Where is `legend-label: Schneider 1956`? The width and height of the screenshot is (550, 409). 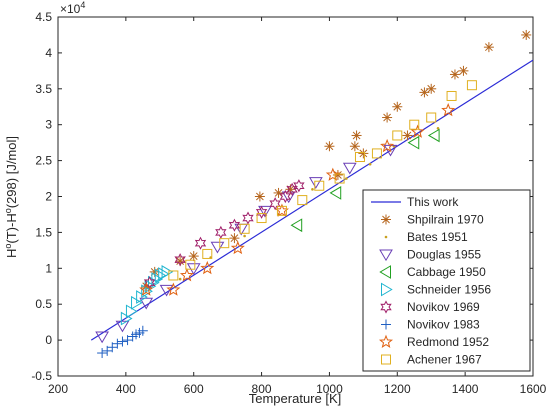
legend-label: Schneider 1956 is located at coordinates (449, 290).